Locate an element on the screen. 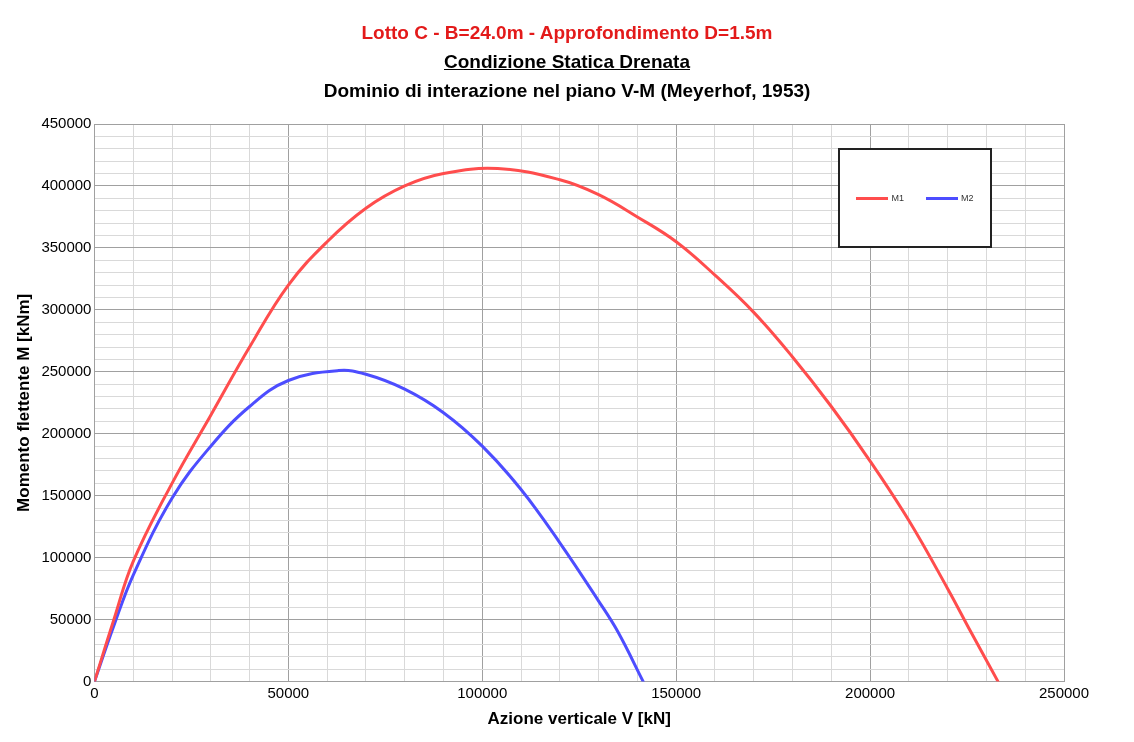 The width and height of the screenshot is (1134, 742). chart-title: Lotto C - B=24.0m - Approfondimento D=1.5m is located at coordinates (567, 33).